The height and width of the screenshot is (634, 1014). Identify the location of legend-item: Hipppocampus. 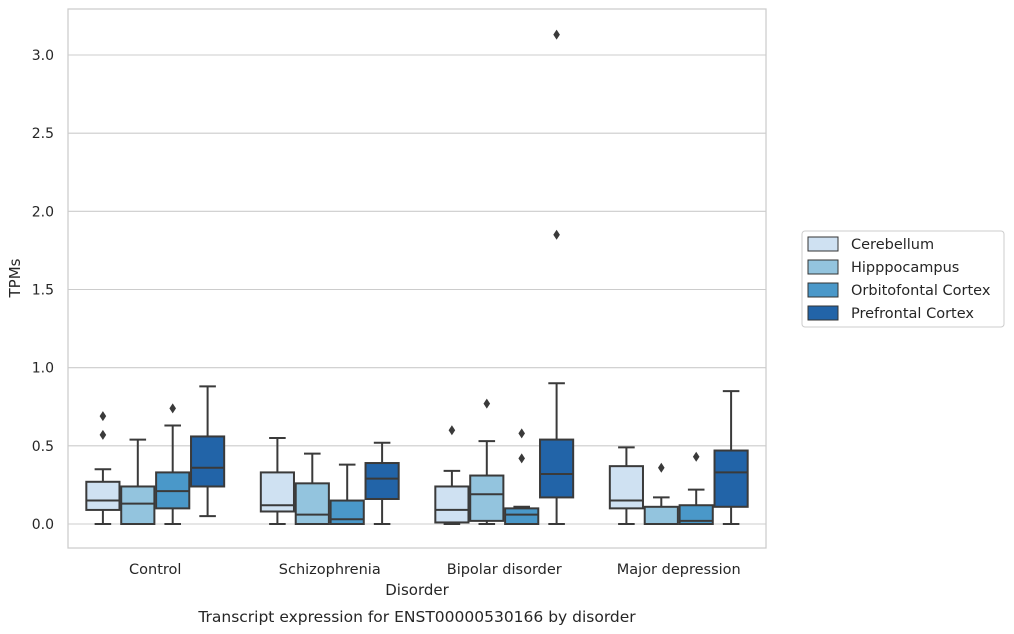
(883, 267).